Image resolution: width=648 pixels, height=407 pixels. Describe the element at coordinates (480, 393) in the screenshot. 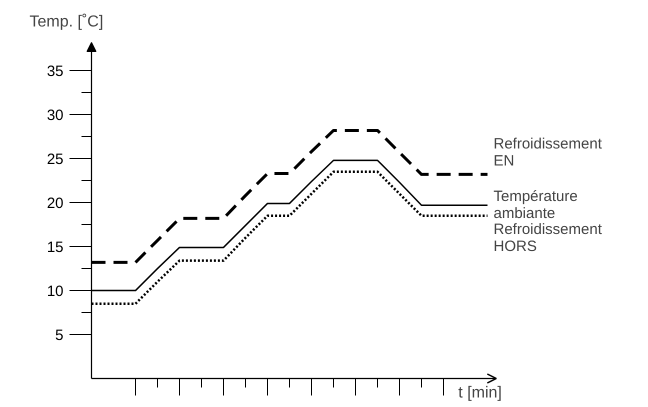

I see `x-axis-title: t [min]` at that location.